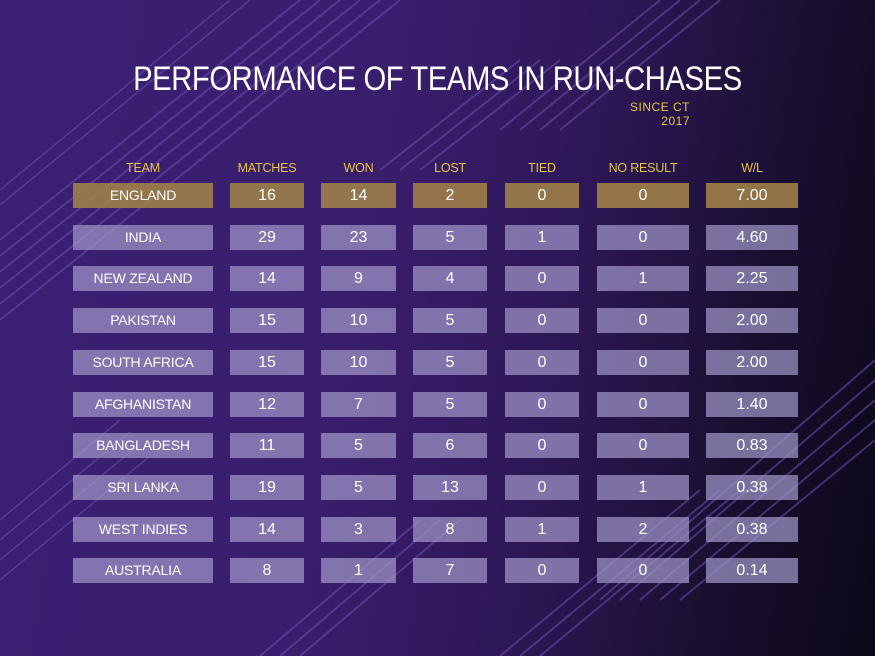 This screenshot has width=875, height=656. Describe the element at coordinates (267, 168) in the screenshot. I see `column-header-matches: MATCHES` at that location.